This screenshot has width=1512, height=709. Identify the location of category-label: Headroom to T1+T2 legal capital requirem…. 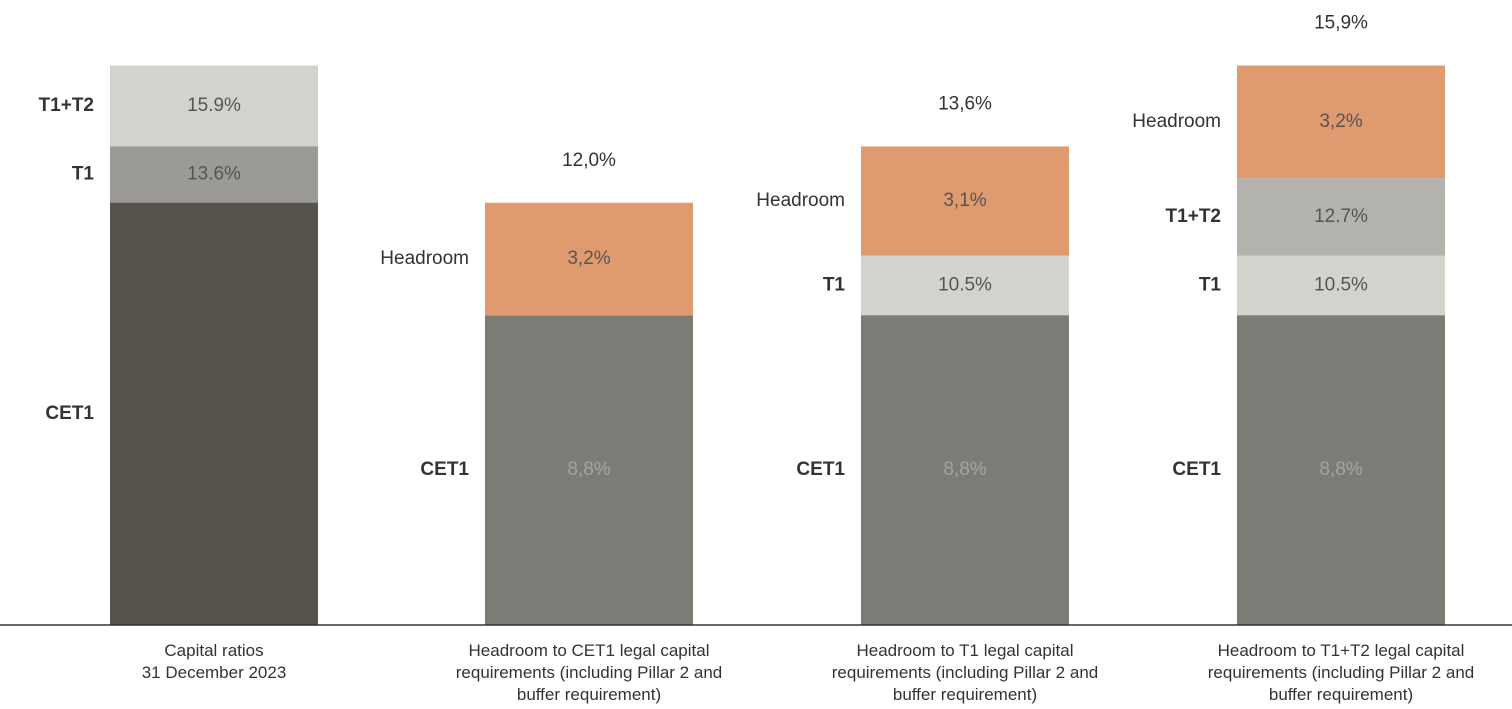
(1341, 672).